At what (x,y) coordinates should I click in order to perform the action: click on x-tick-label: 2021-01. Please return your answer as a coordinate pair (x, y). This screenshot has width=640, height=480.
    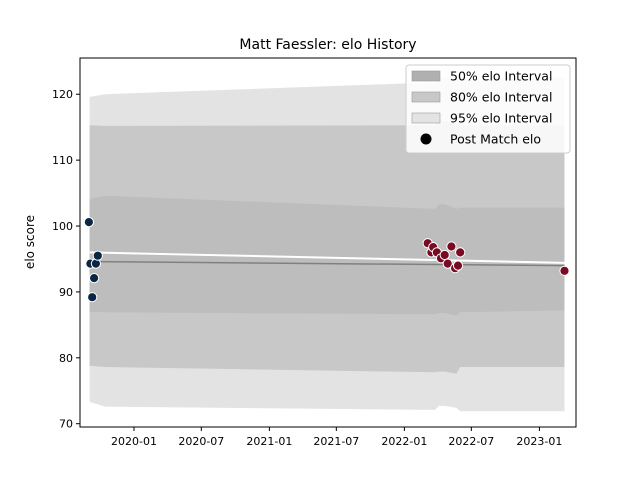
    Looking at the image, I should click on (269, 441).